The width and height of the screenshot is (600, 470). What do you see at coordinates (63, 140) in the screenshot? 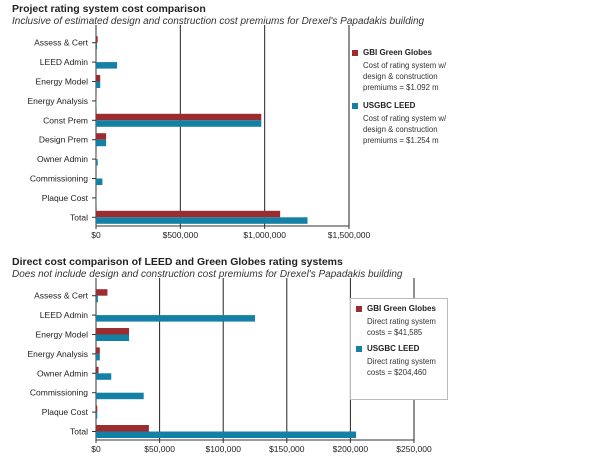
I see `y-tick-label: Design Prem` at bounding box center [63, 140].